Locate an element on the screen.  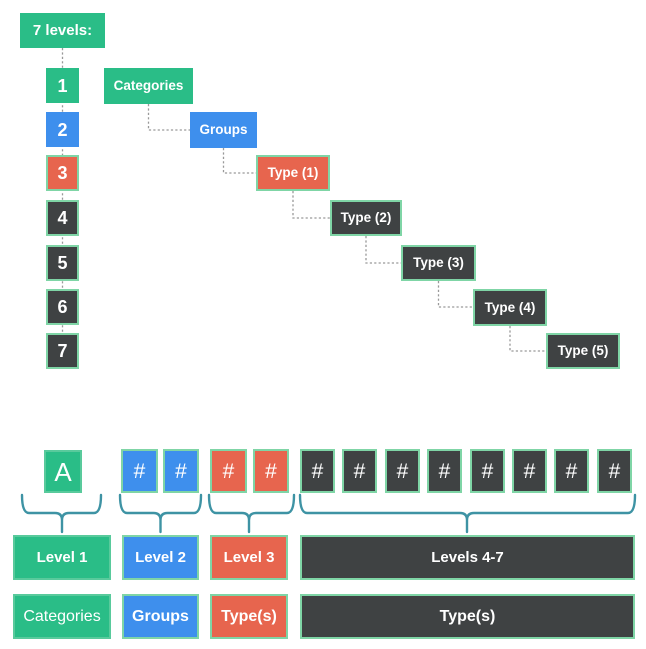
name-label-types-dark: Type(s) is located at coordinates (467, 616).